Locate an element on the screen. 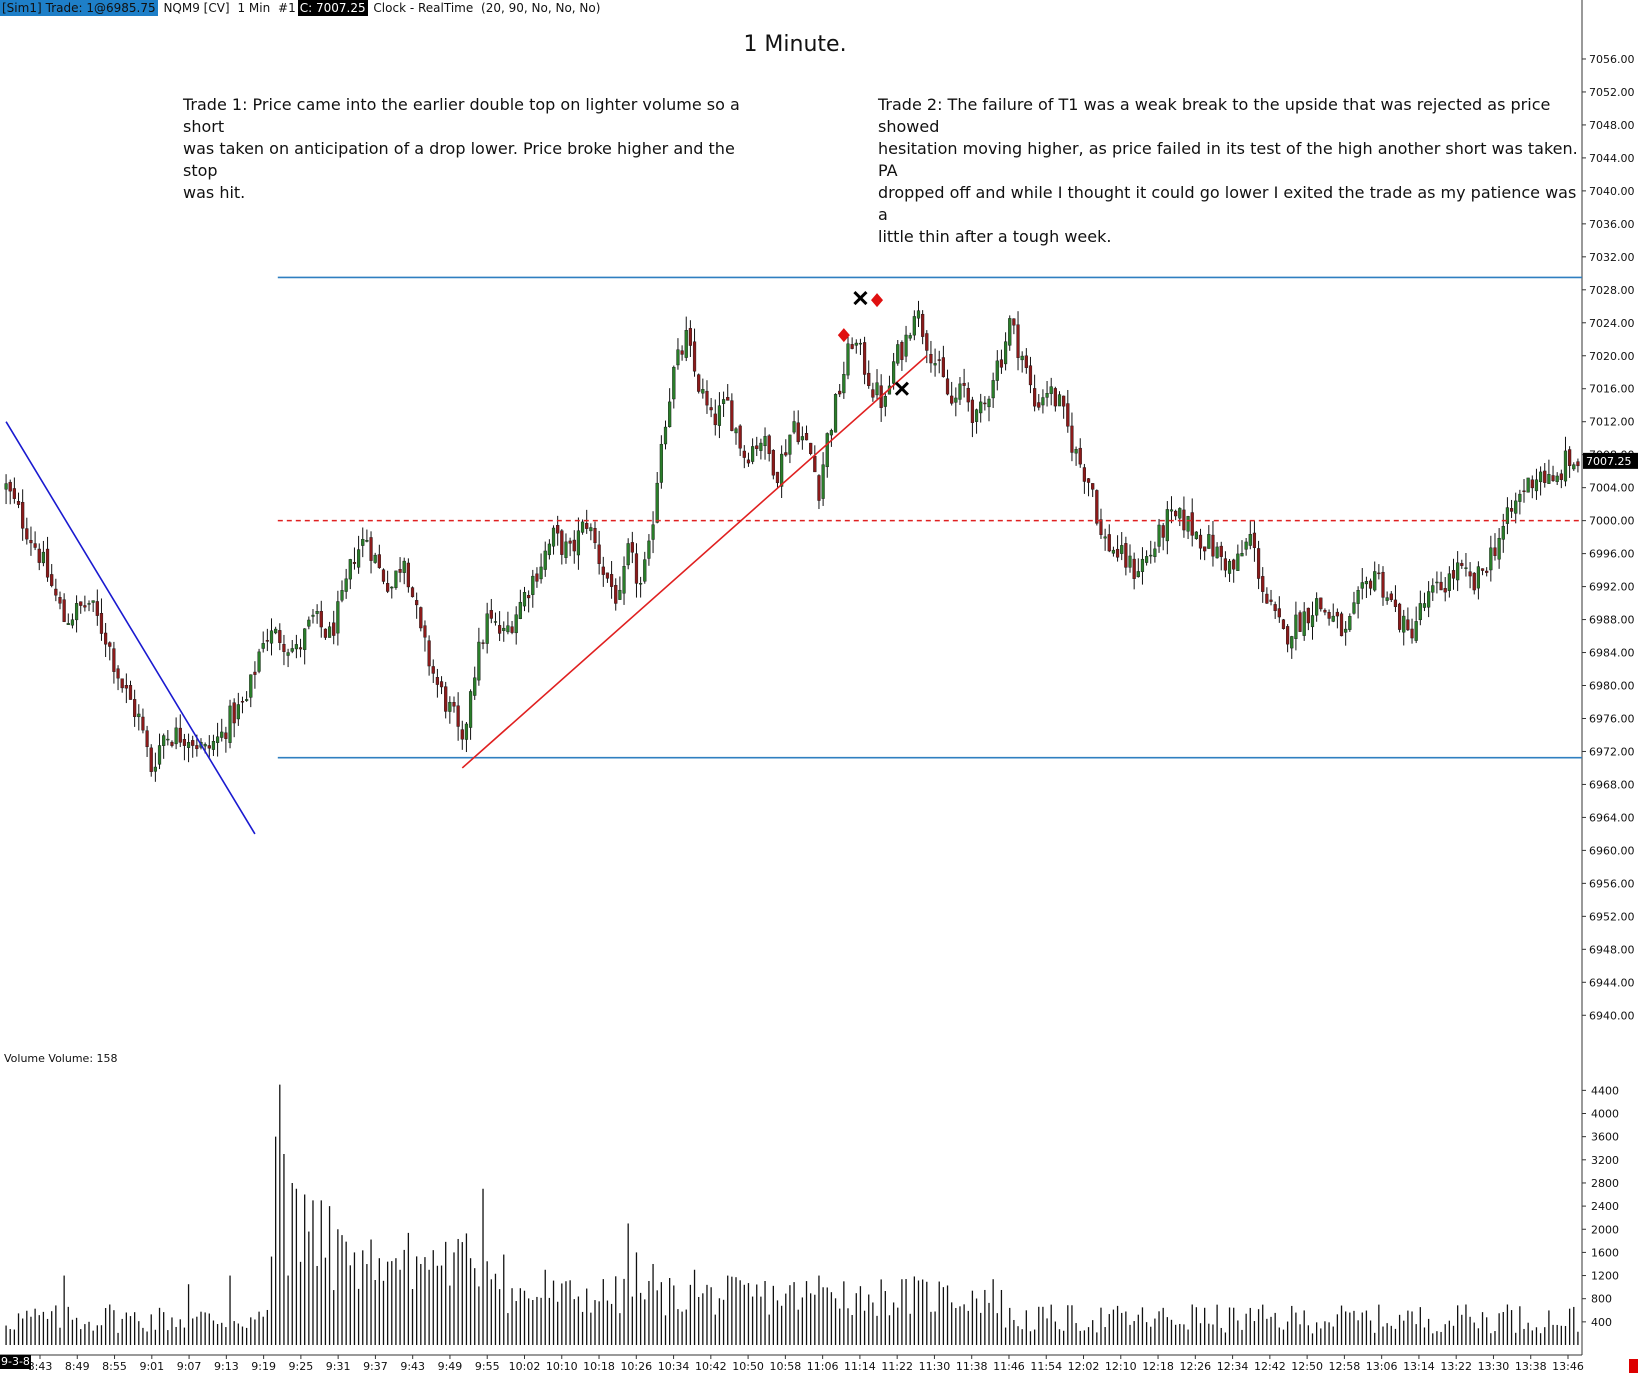 This screenshot has height=1374, width=1639. price-tick-label: 6944.00 is located at coordinates (1612, 982).